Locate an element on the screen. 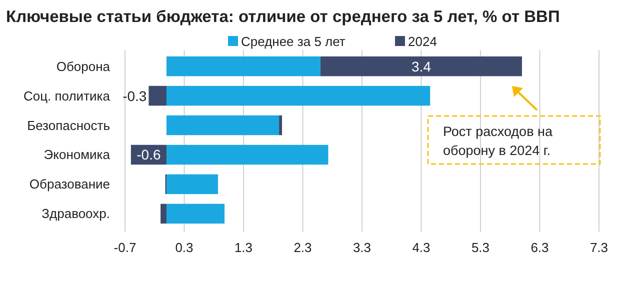  y-tick-label: Оборона is located at coordinates (83, 66).